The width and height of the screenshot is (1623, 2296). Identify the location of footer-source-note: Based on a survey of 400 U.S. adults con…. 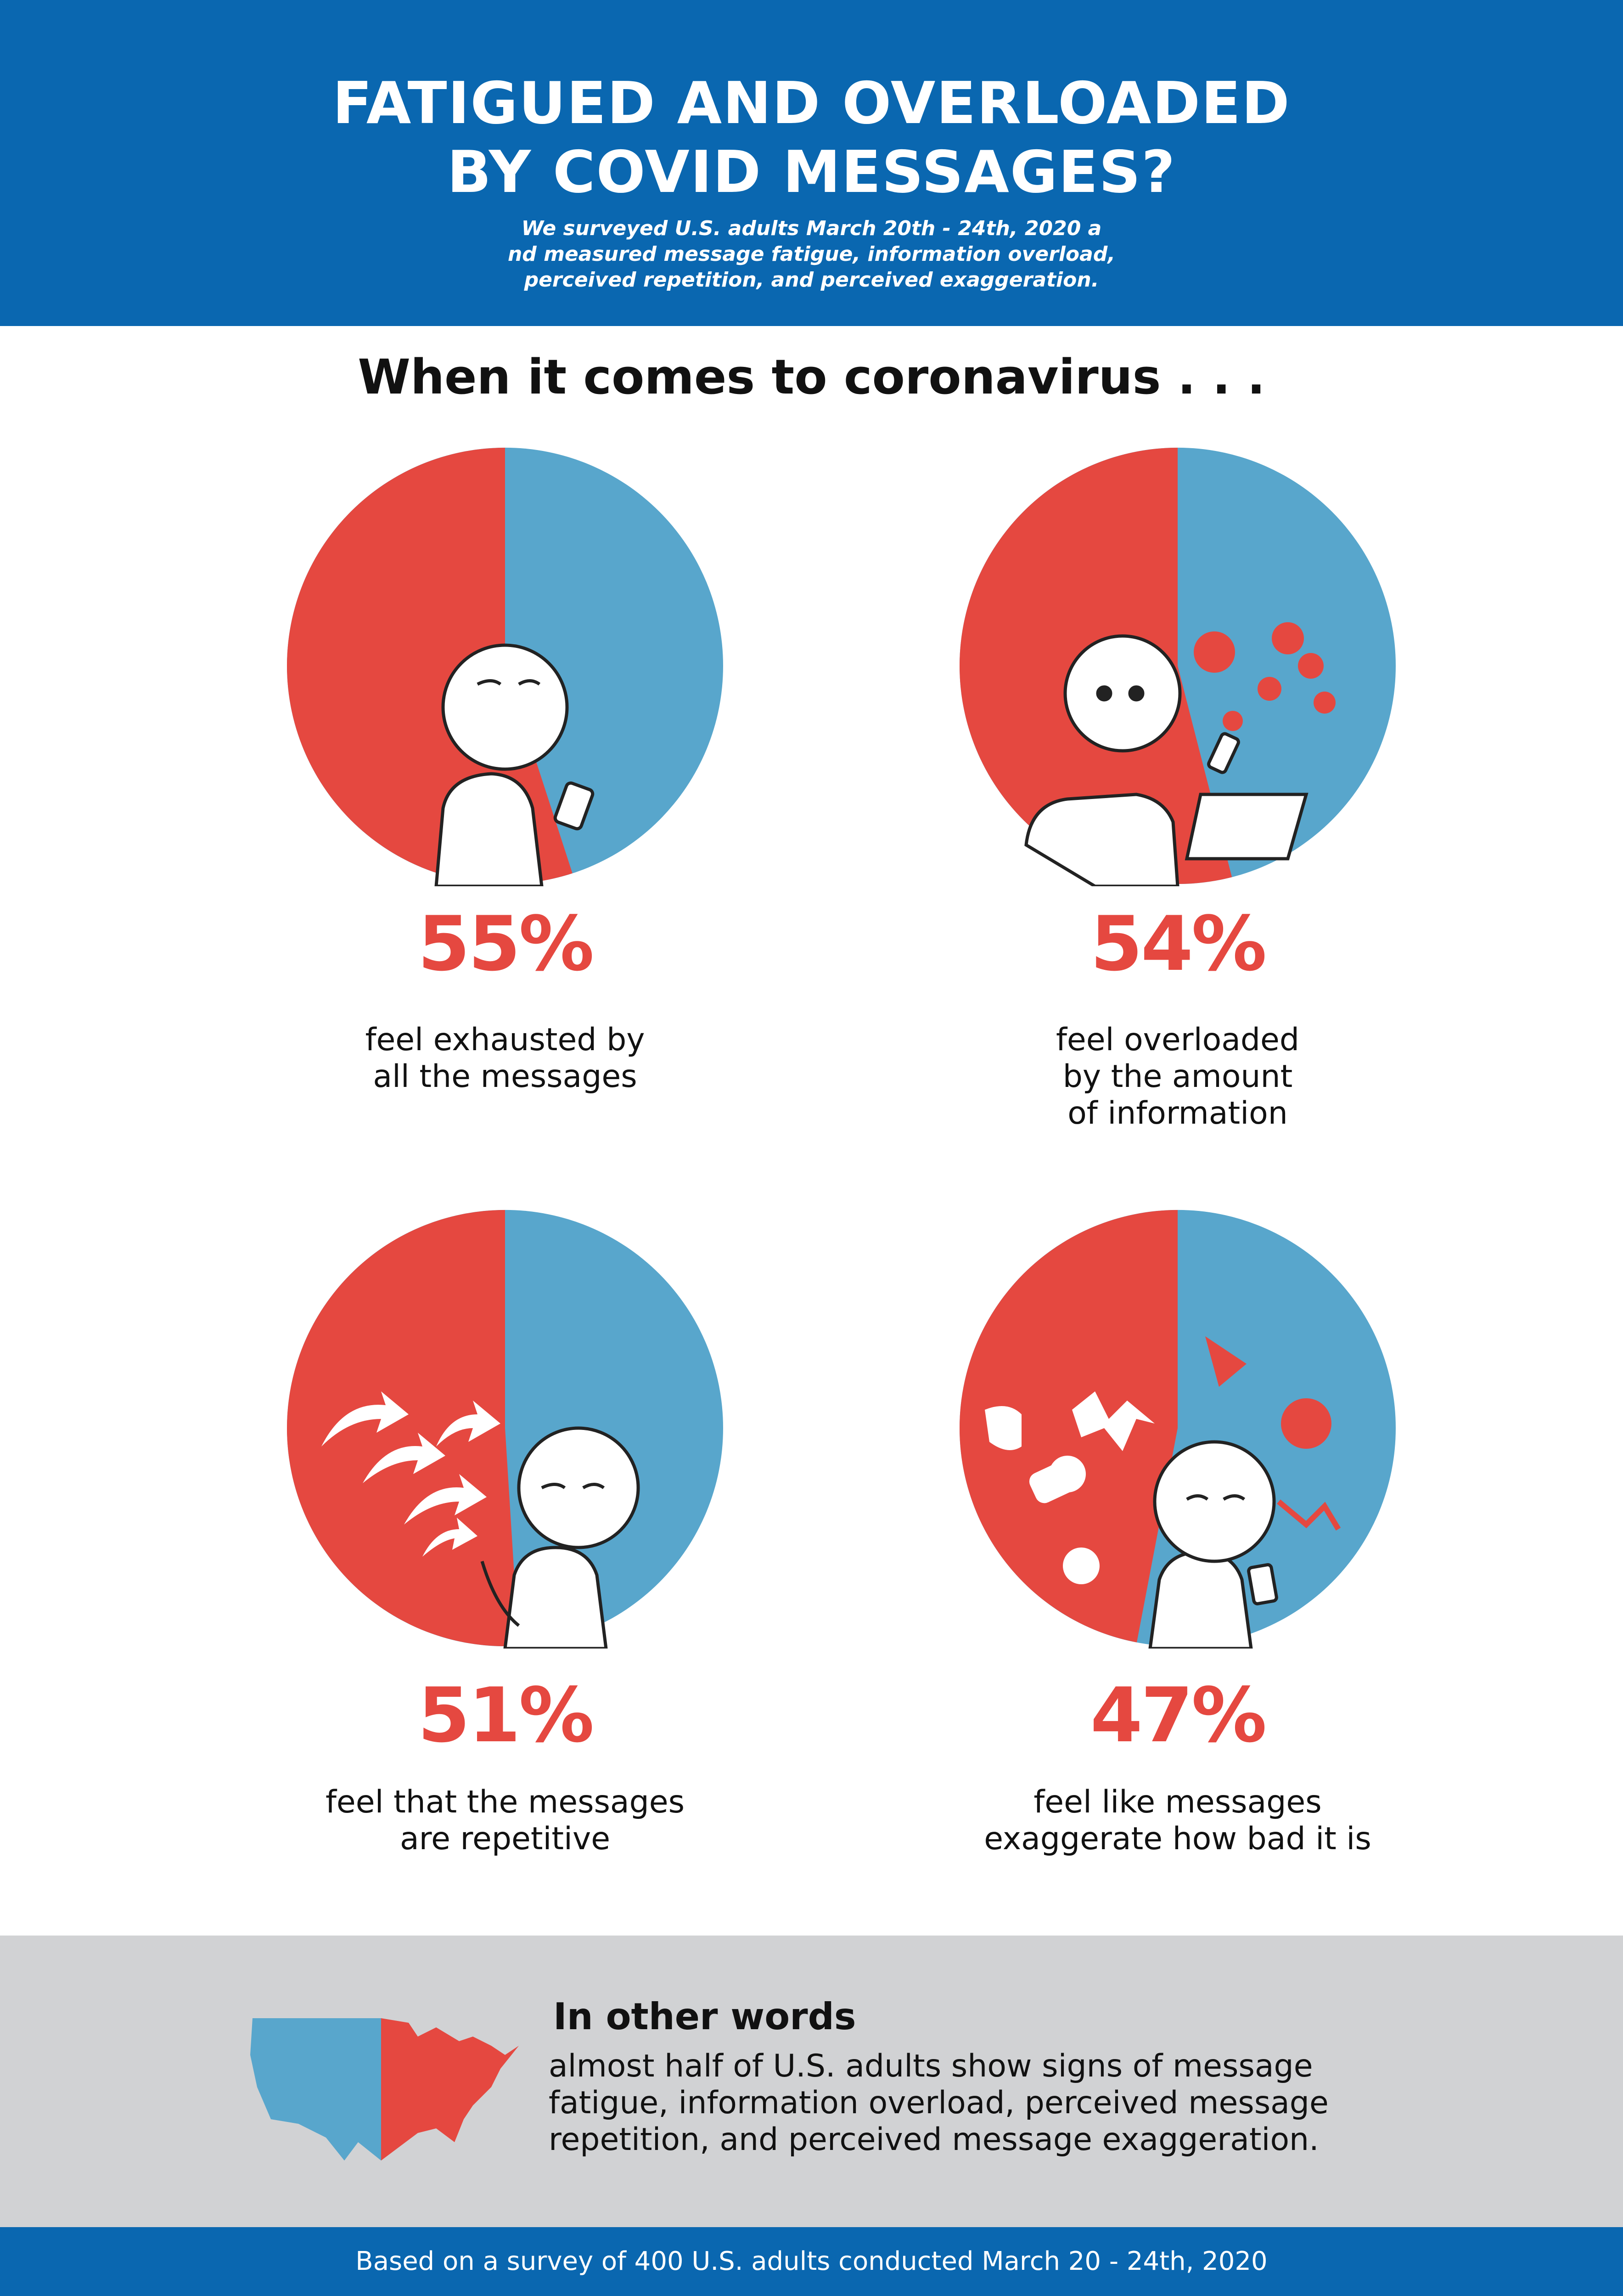
(811, 2261).